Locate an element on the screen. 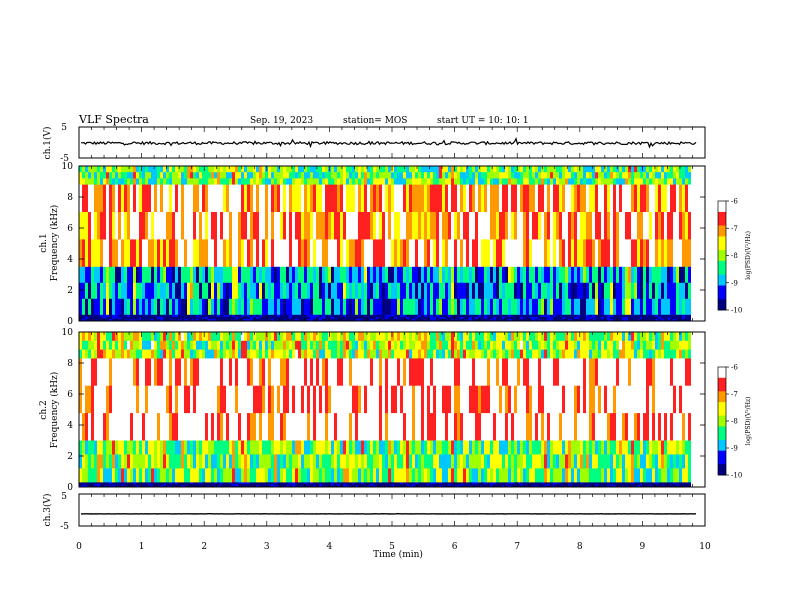 This screenshot has width=792, height=612. ch1-frequency-label: Frequency (kHz) is located at coordinates (54, 243).